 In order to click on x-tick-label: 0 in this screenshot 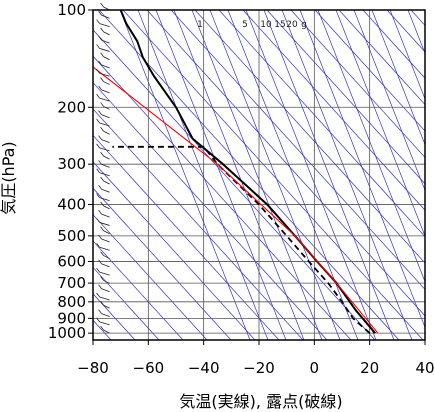, I will do `click(315, 368)`.